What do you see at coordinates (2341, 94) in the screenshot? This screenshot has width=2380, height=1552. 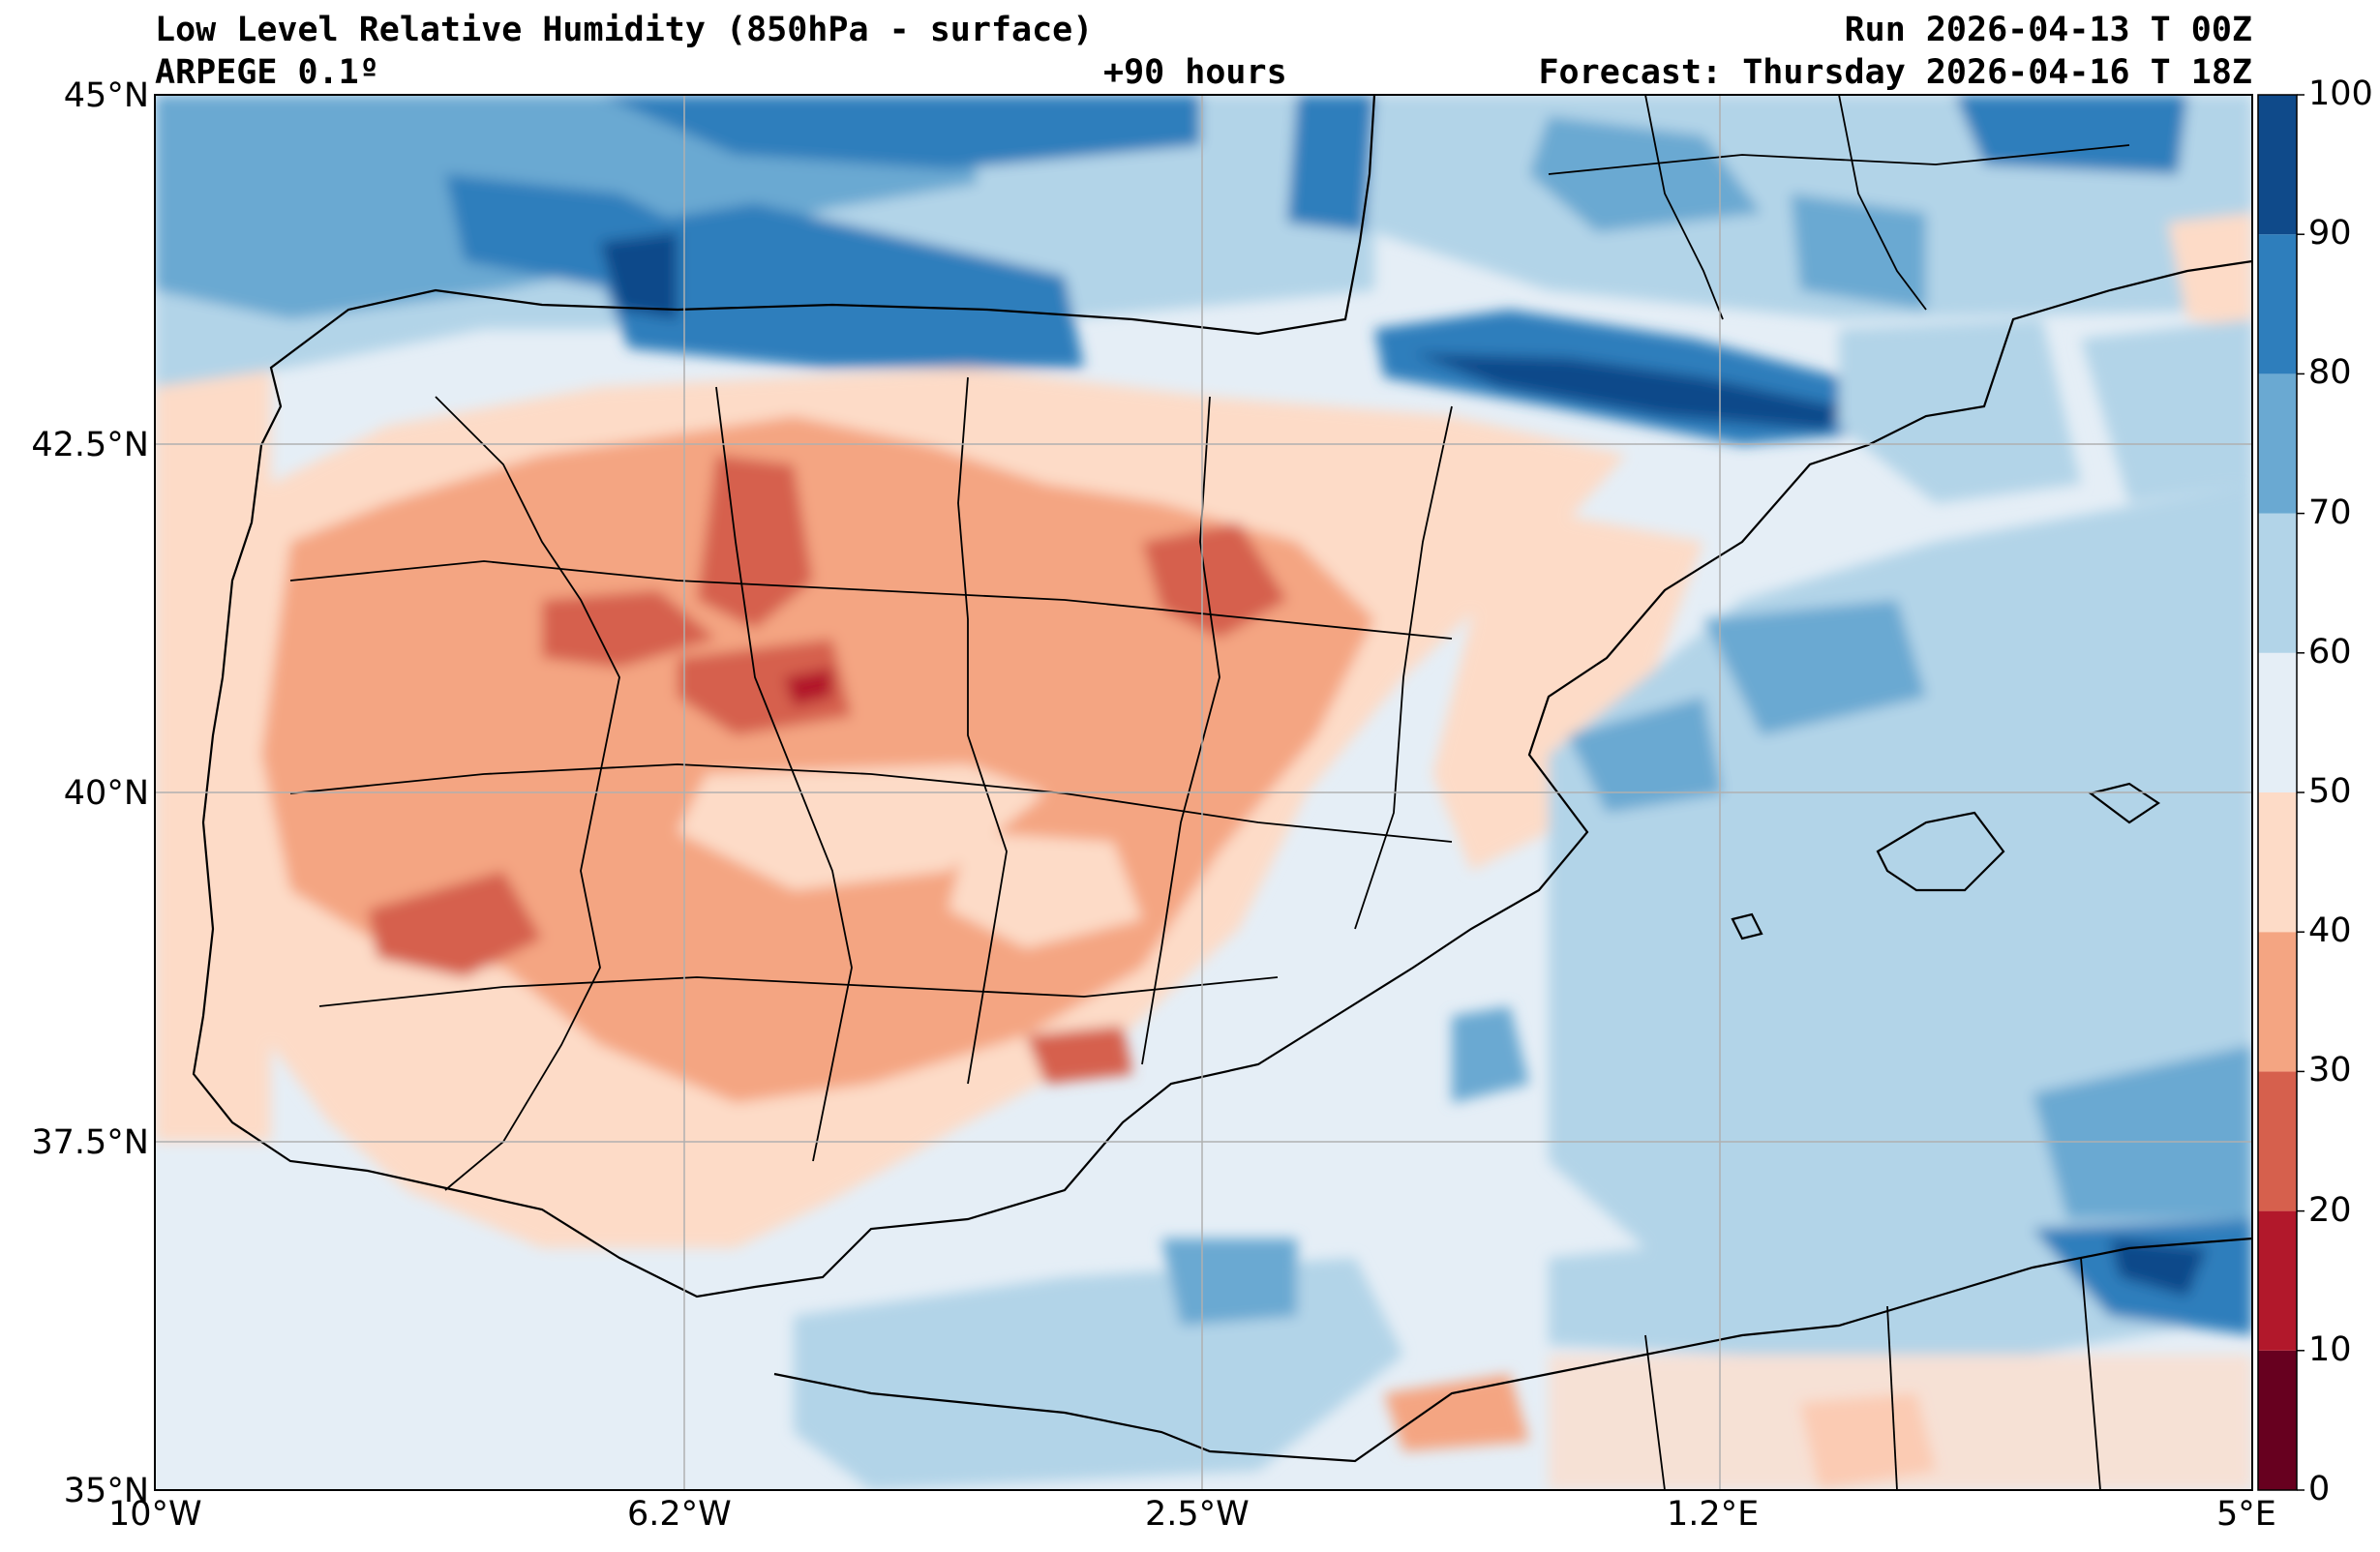 I see `colorbar-tick-label: 100` at bounding box center [2341, 94].